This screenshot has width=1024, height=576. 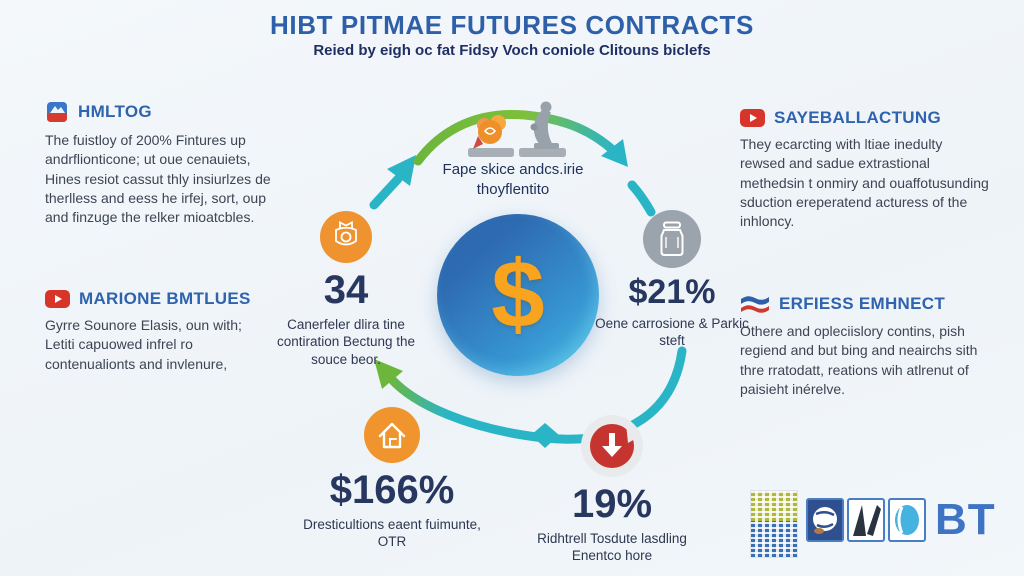 I want to click on caption-line-1: Fape skice andcs.irie, so click(x=513, y=169).